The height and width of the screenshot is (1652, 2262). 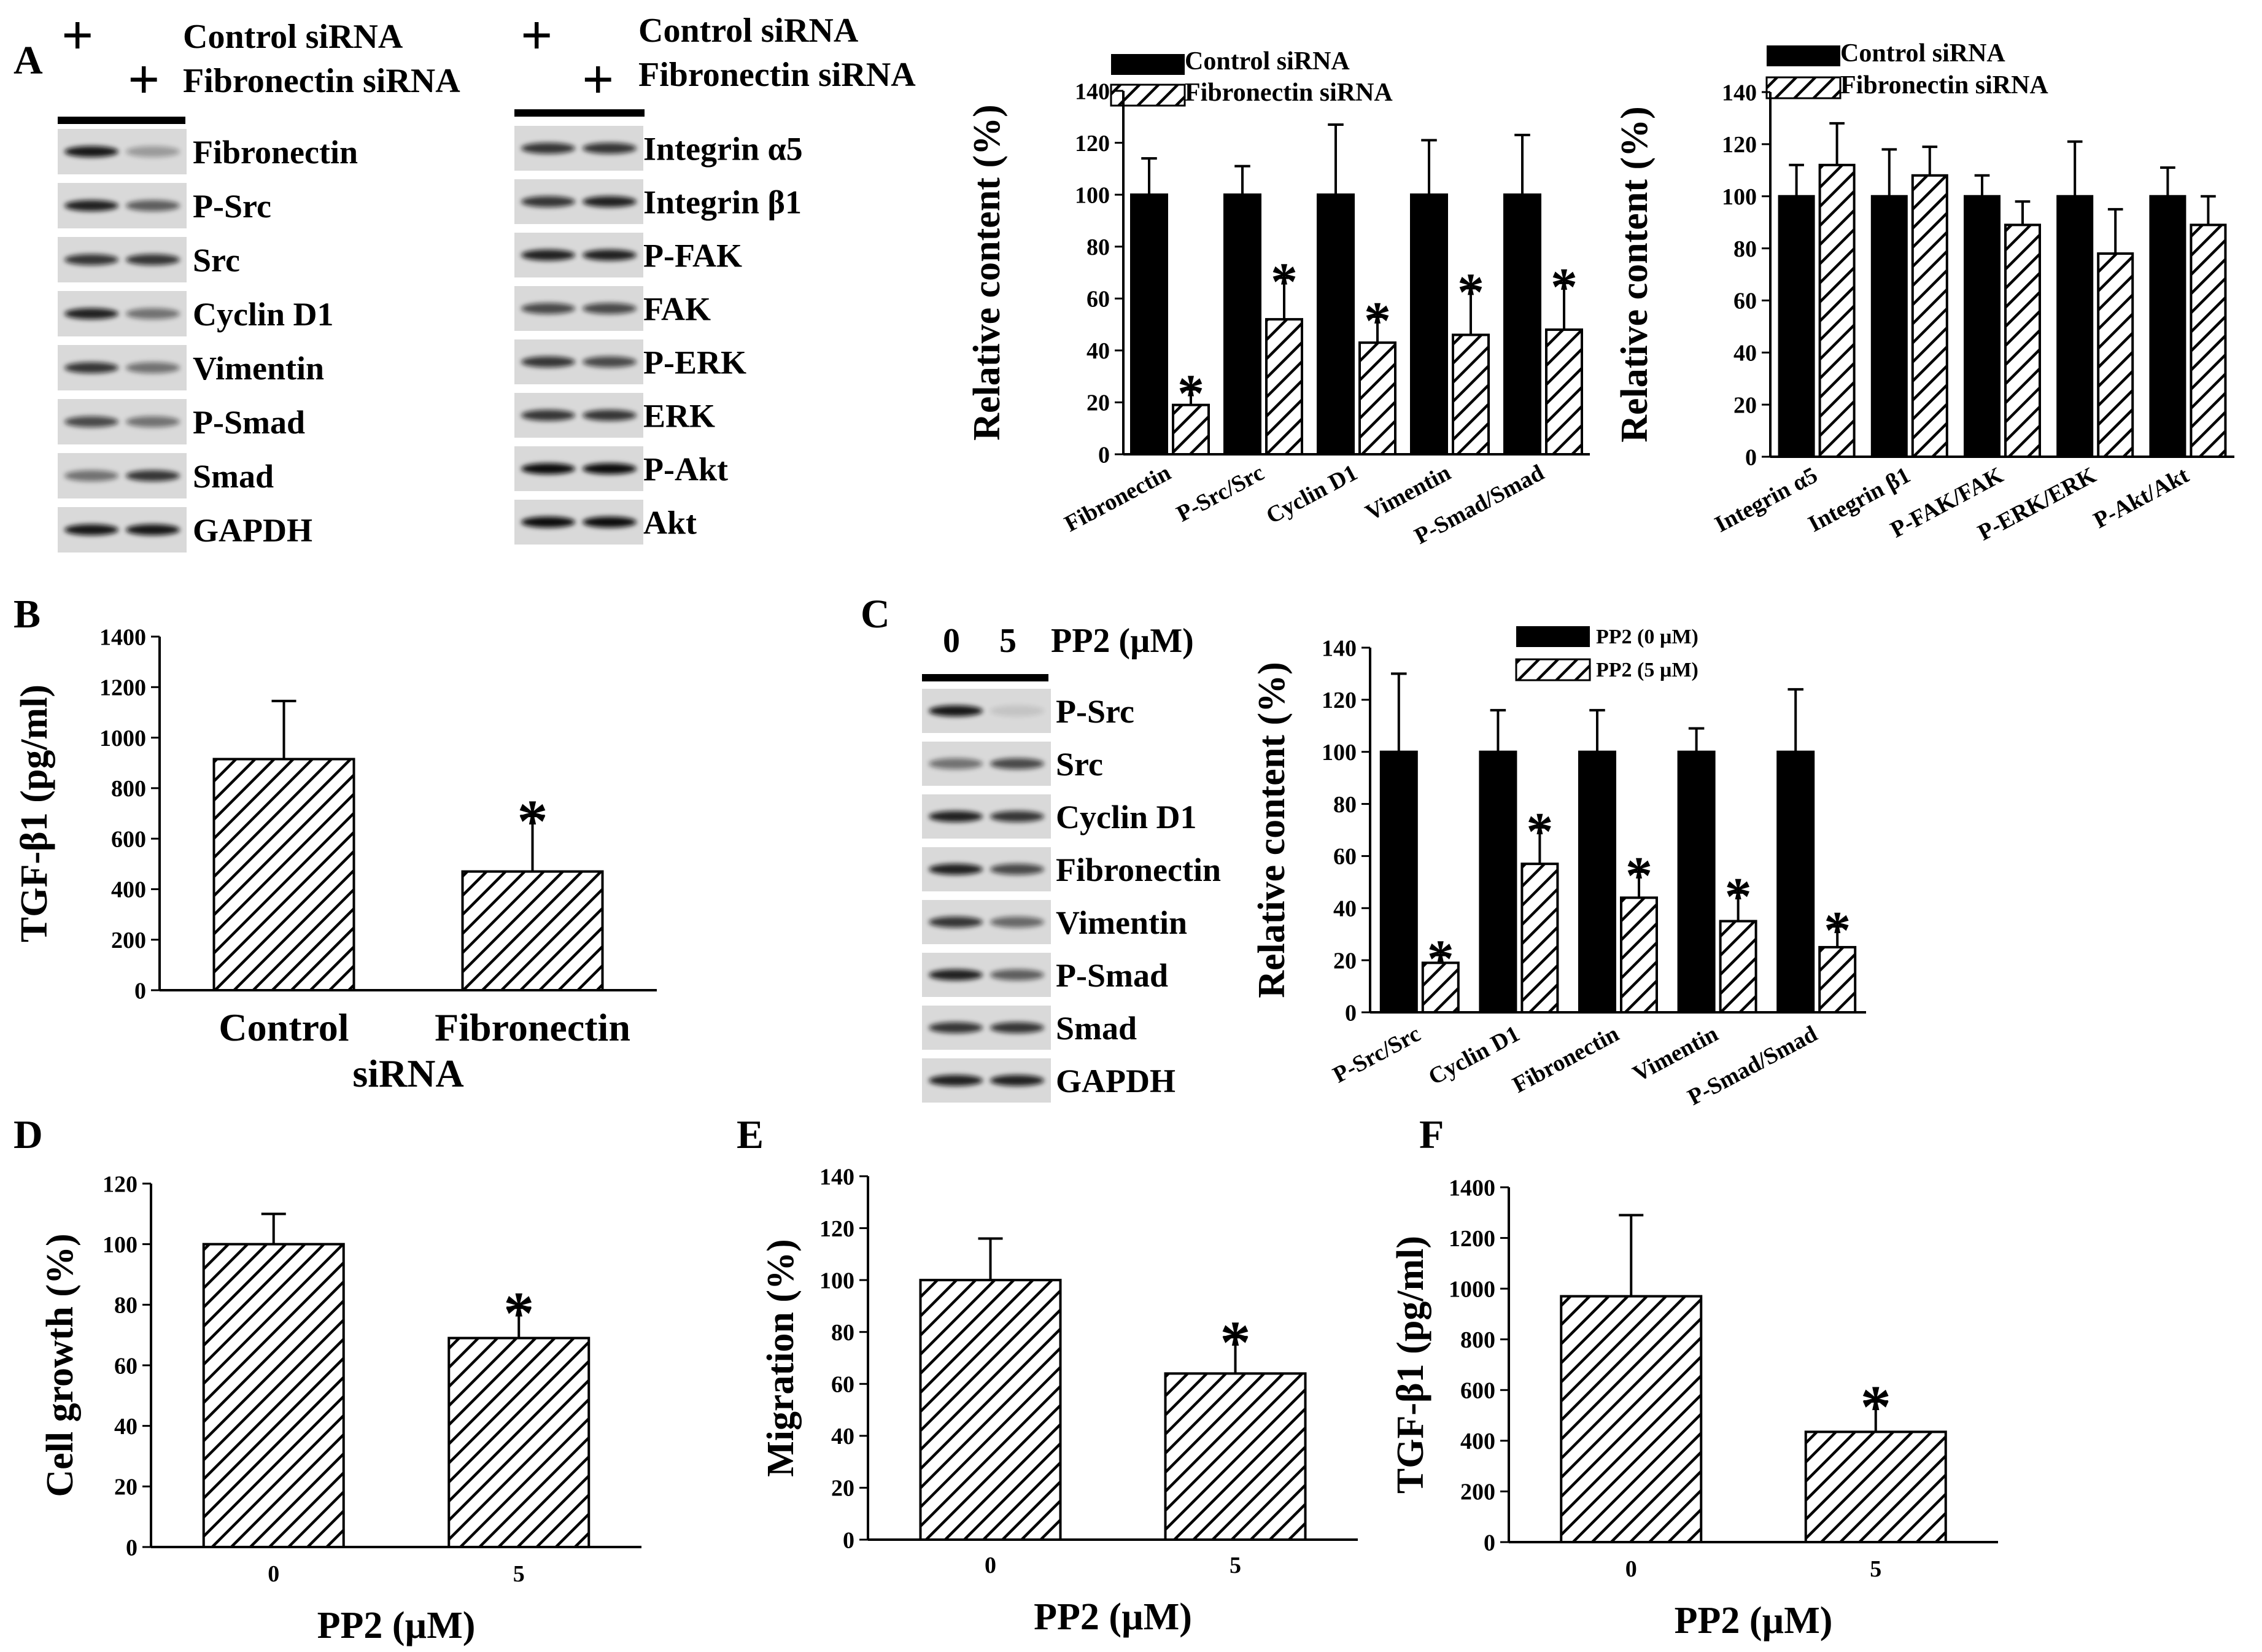 I want to click on blot-label: Vimentin, so click(x=258, y=369).